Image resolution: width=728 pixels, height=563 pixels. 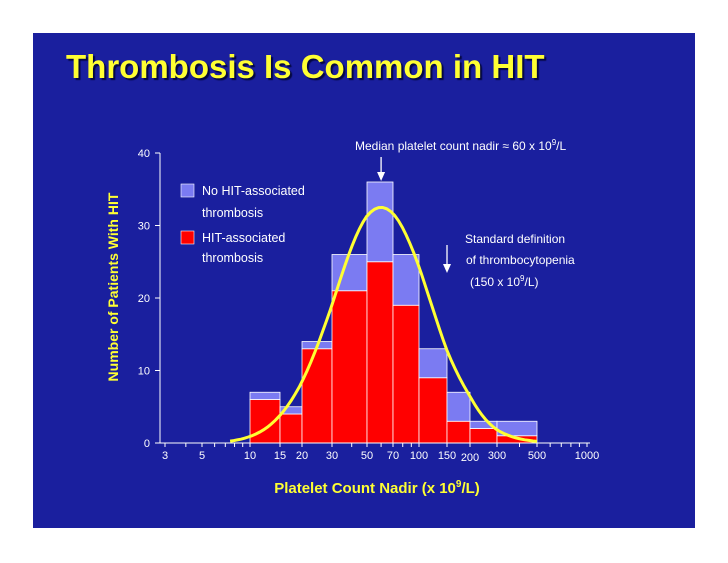 What do you see at coordinates (147, 444) in the screenshot?
I see `y-tick-label-0: 0` at bounding box center [147, 444].